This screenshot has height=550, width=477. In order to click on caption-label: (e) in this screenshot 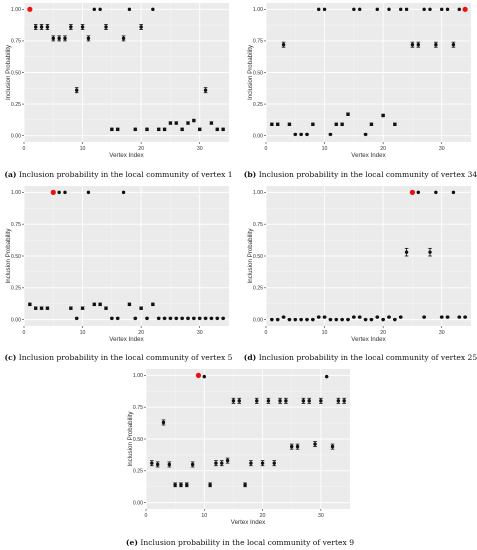, I will do `click(132, 542)`.